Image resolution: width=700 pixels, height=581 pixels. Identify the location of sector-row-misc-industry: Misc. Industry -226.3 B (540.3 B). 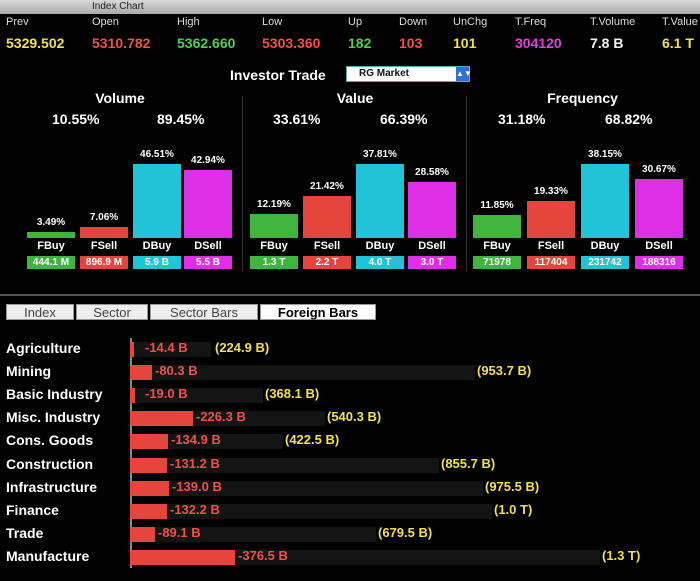
(350, 418).